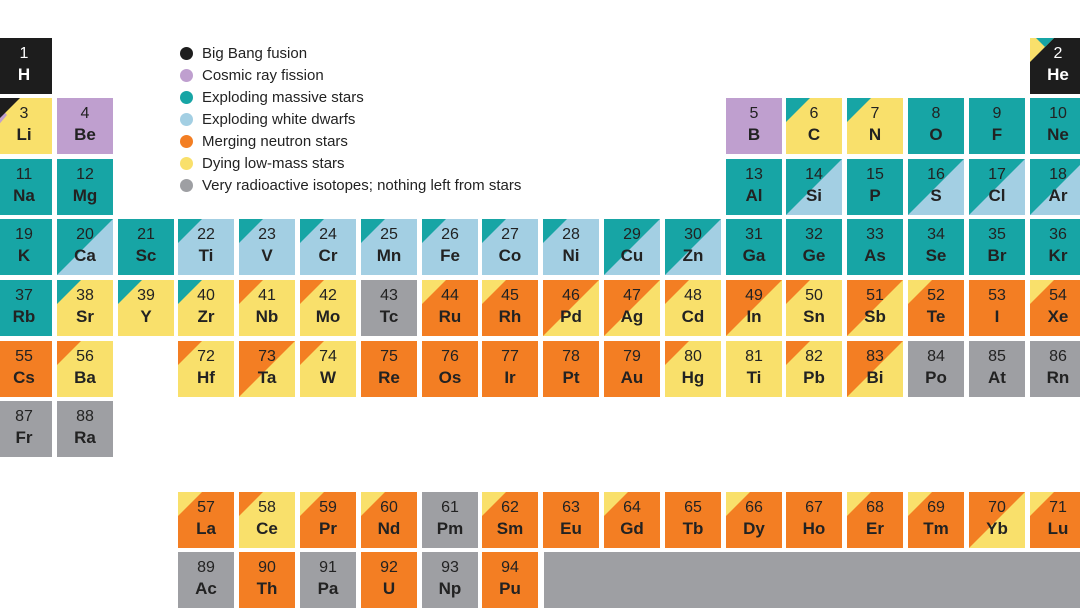 This screenshot has width=1080, height=608. What do you see at coordinates (267, 308) in the screenshot?
I see `element-cell-nb: 41 Nb` at bounding box center [267, 308].